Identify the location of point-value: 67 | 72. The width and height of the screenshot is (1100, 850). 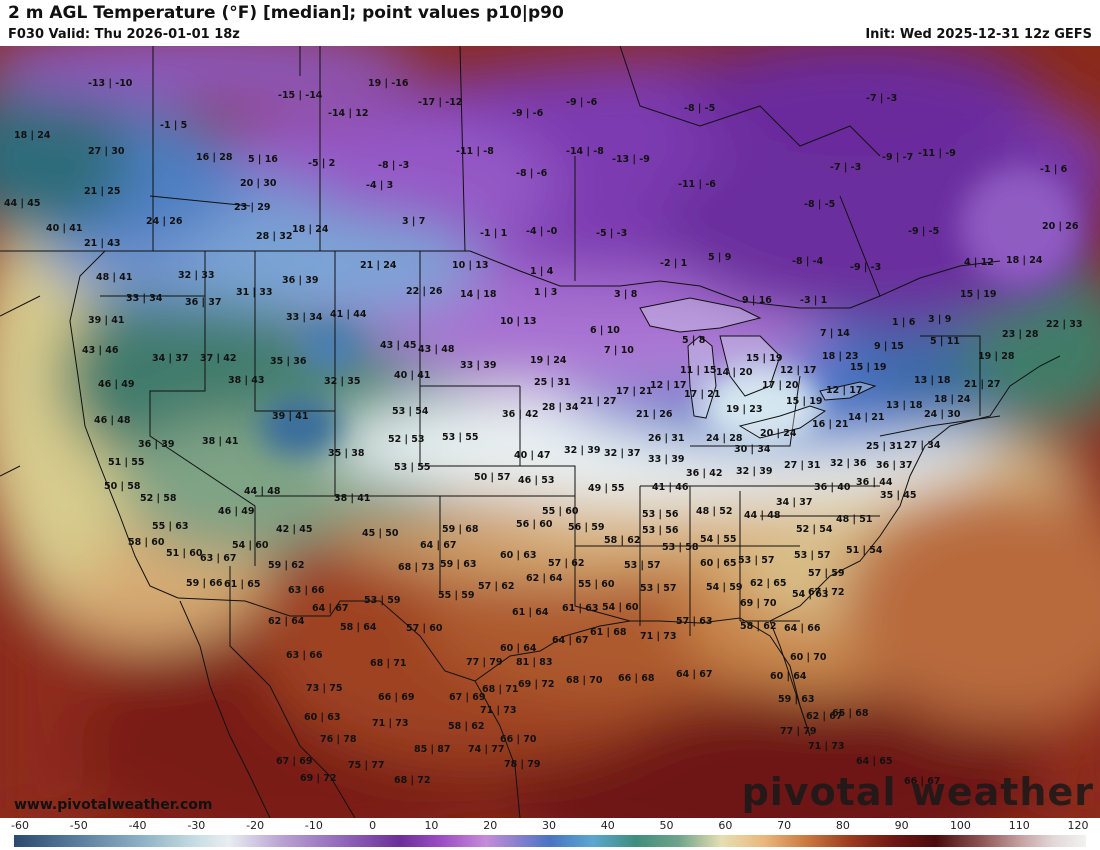
(826, 592).